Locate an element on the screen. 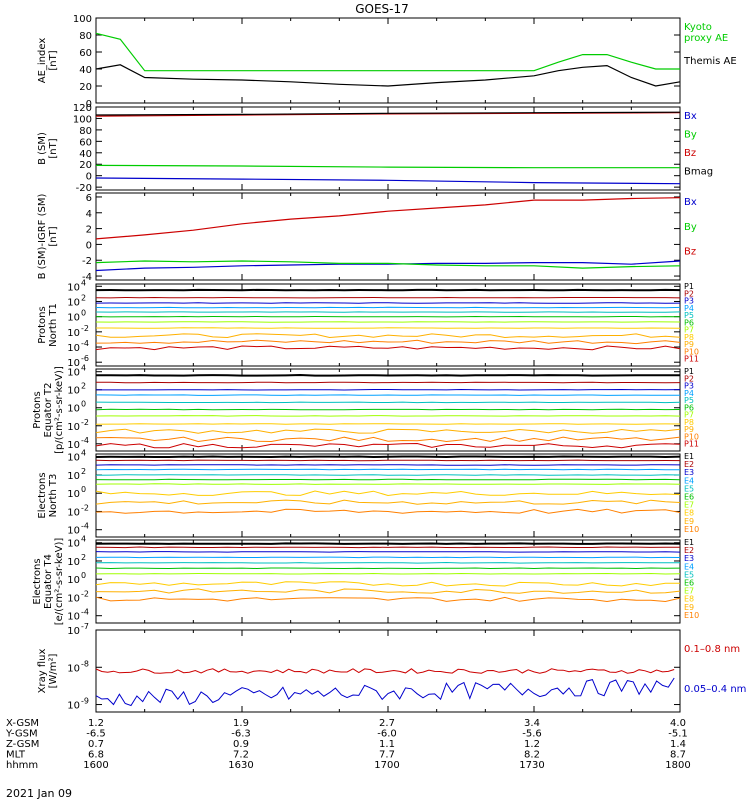  orbit-value: -5.6 is located at coordinates (532, 734).